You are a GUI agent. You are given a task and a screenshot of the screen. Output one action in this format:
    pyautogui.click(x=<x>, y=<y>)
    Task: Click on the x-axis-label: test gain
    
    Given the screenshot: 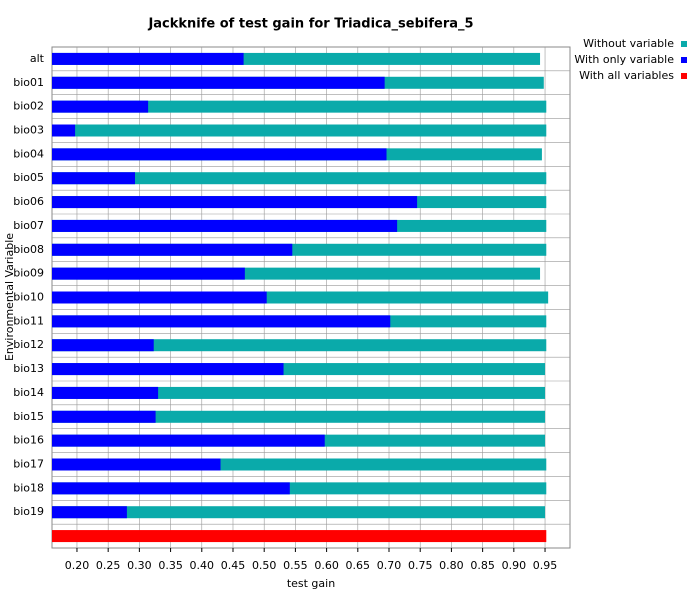 What is the action you would take?
    pyautogui.click(x=311, y=583)
    